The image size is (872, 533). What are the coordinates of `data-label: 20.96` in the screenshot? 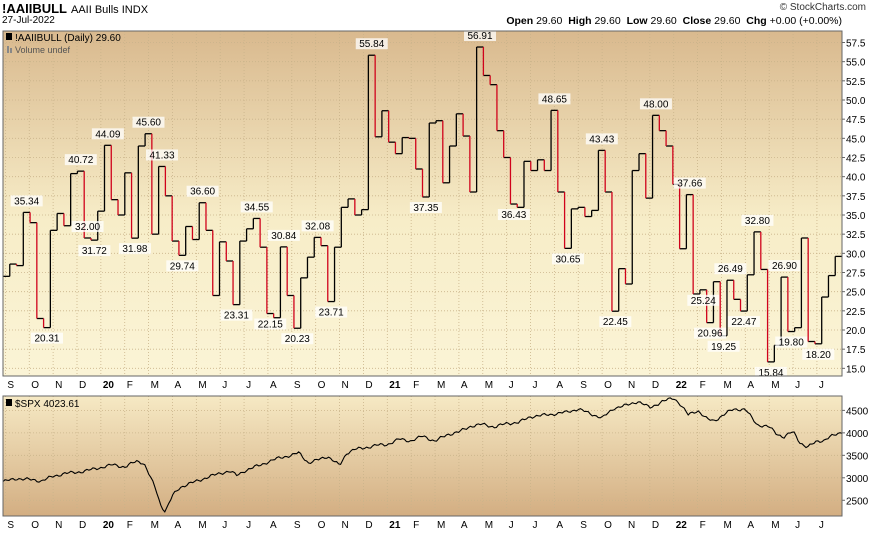 It's located at (710, 334).